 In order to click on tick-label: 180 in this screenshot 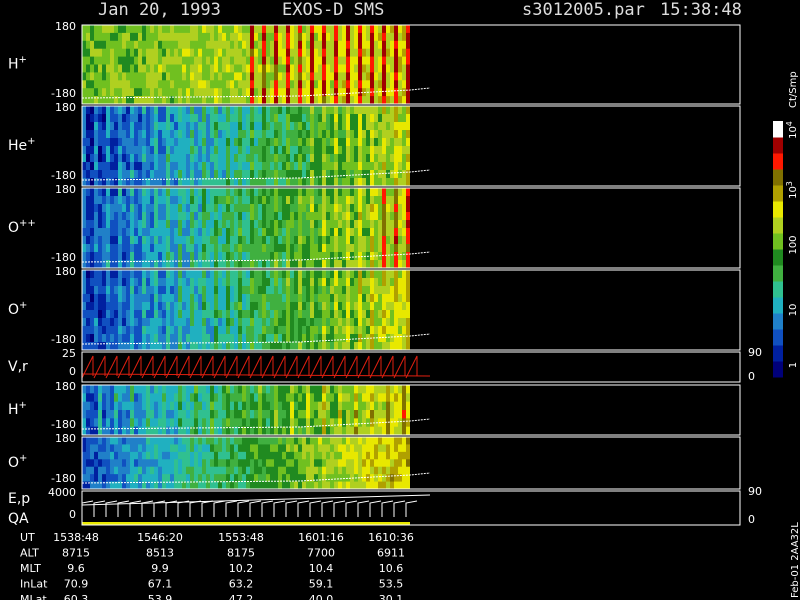, I will do `click(65, 189)`.